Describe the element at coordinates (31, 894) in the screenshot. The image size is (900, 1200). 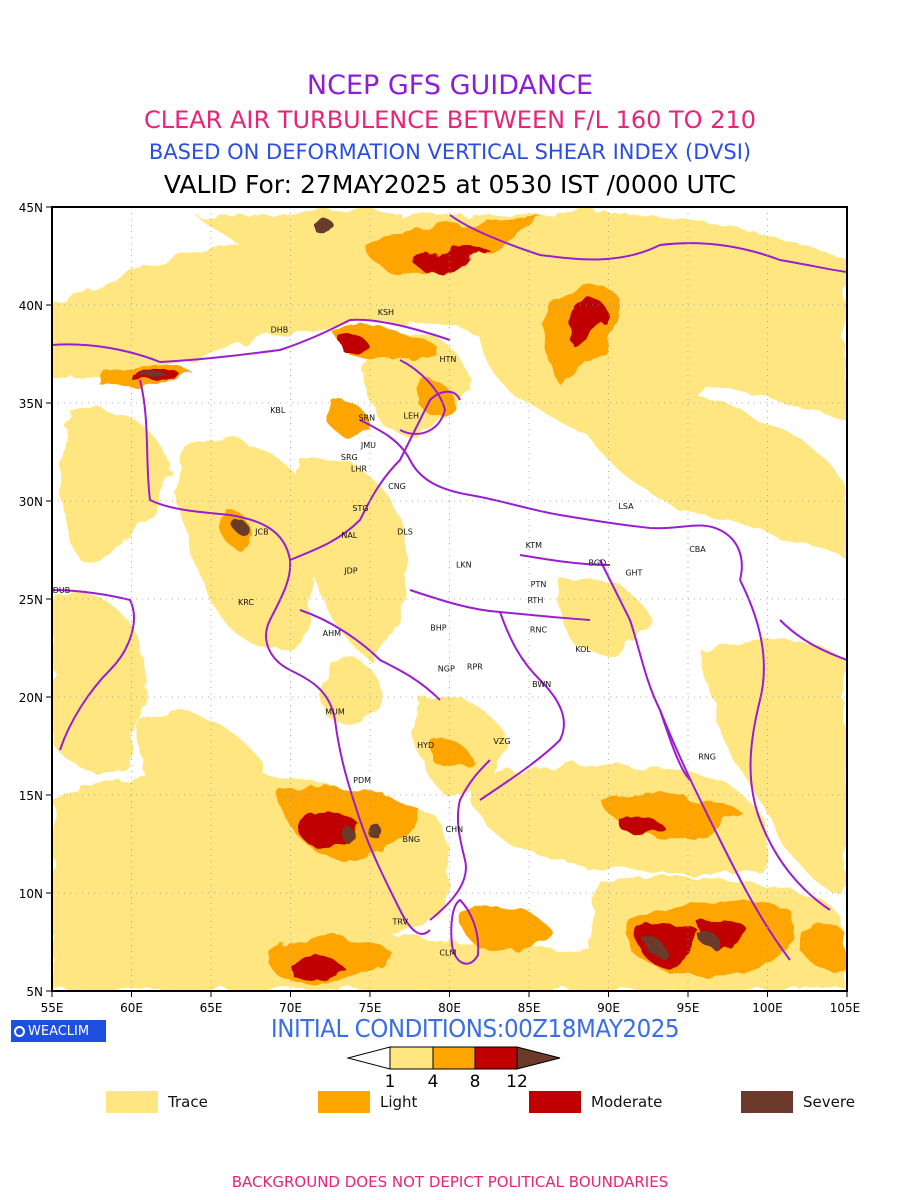
I see `lat-tick-label: 10N` at that location.